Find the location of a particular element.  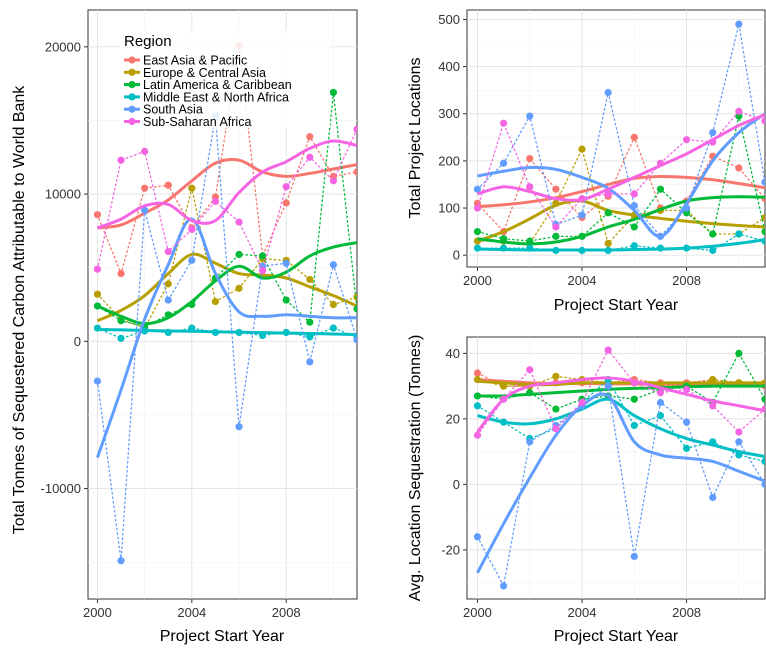

legend-background is located at coordinates (225, 79).